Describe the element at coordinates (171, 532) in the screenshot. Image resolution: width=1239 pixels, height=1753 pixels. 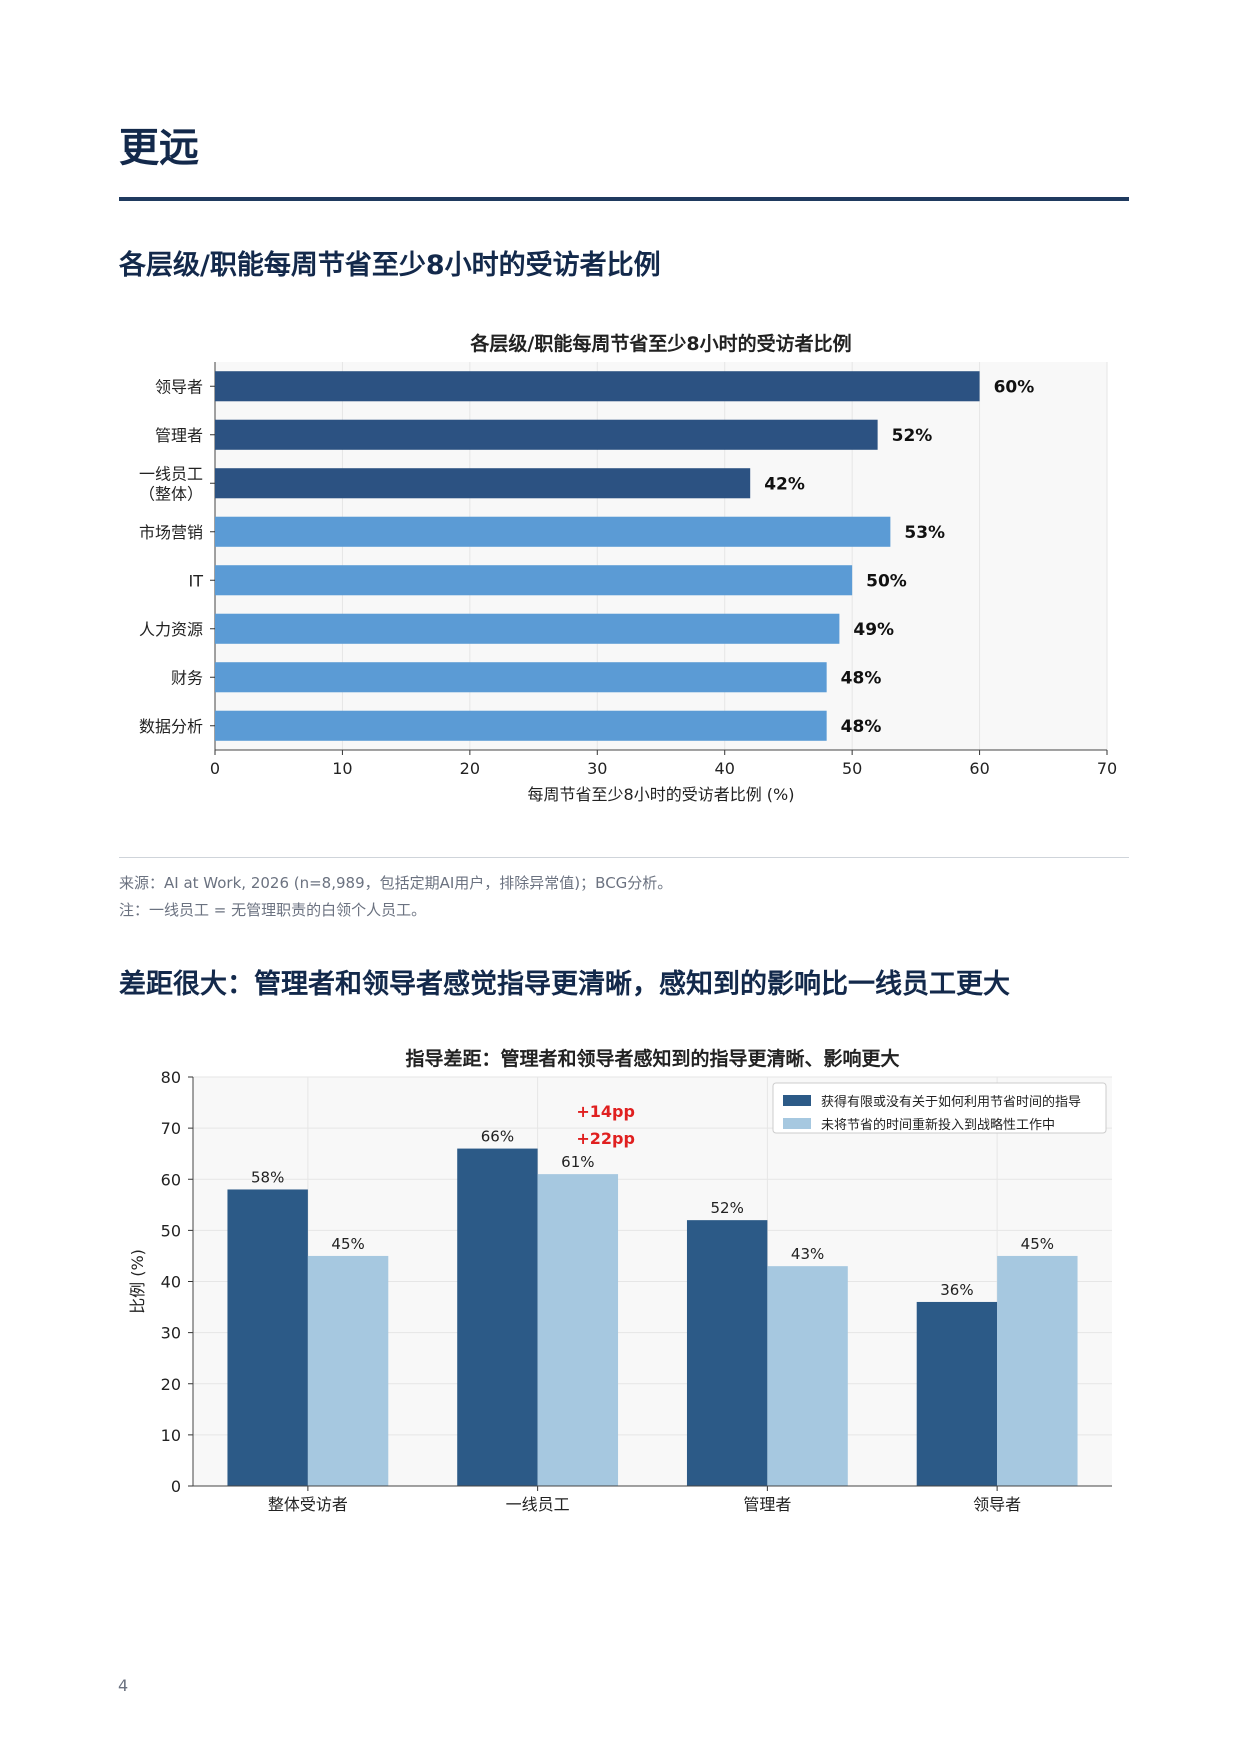
I see `category-label: 市场营销` at that location.